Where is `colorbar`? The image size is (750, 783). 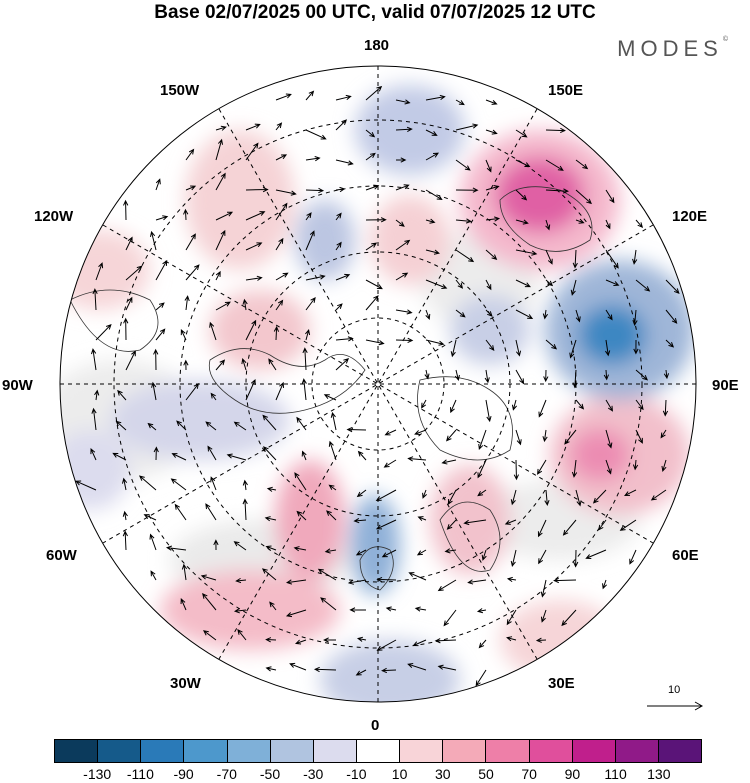
colorbar is located at coordinates (378, 751).